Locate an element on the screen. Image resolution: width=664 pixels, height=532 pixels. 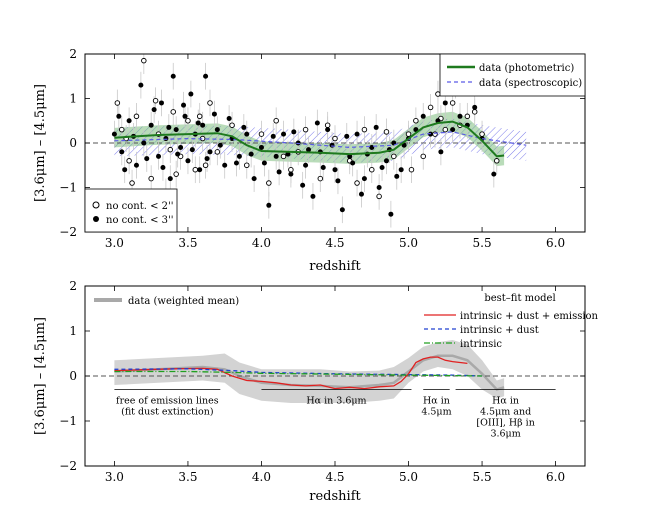
legend-open-marker is located at coordinates (96, 205).